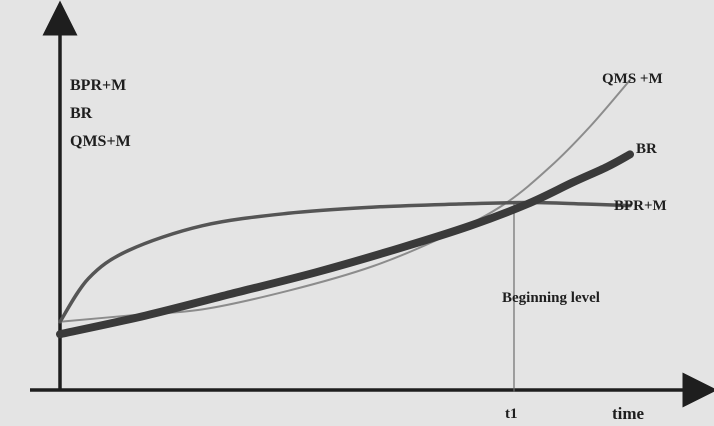  What do you see at coordinates (81, 113) in the screenshot?
I see `legend-entry-1: BR` at bounding box center [81, 113].